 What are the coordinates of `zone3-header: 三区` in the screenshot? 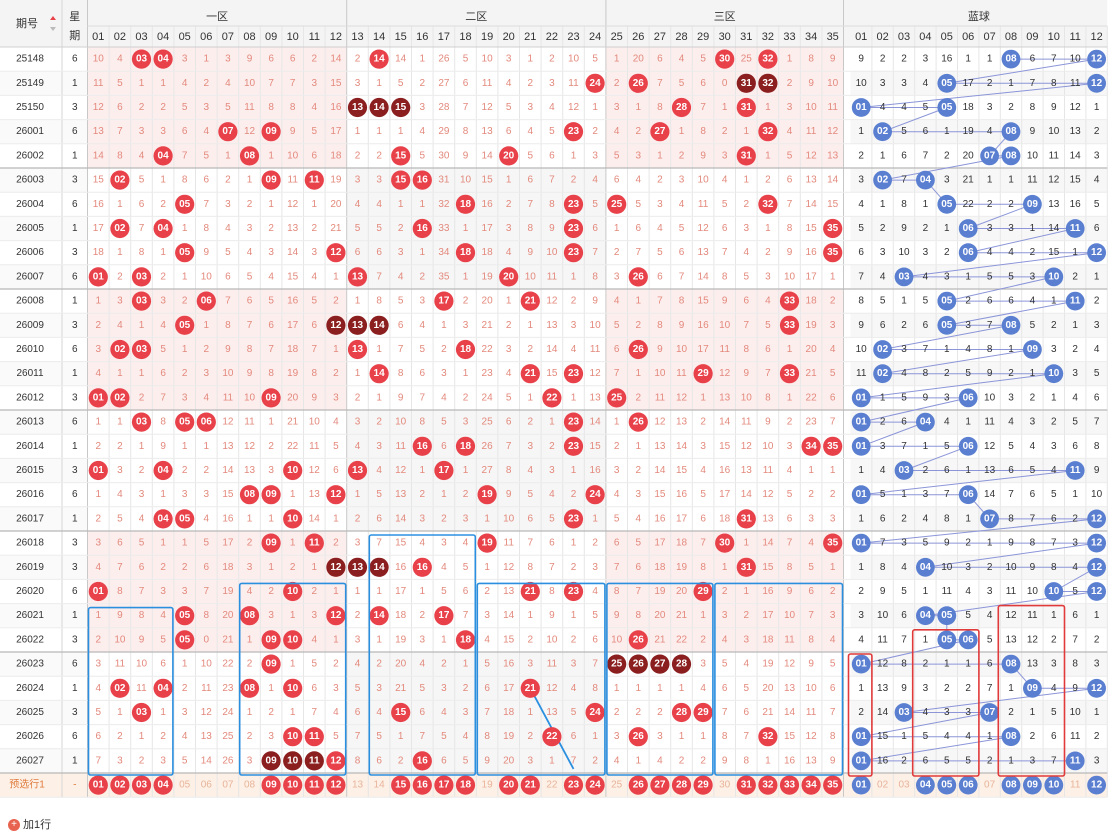 It's located at (725, 17).